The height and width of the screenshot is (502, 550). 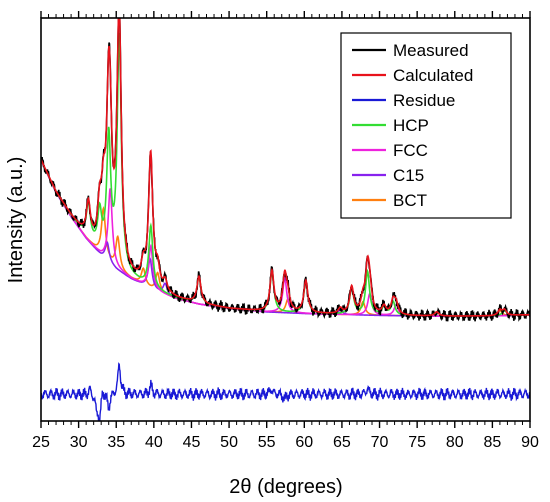 I want to click on legend: Measured Calculated Residue HCP FCC C15 BCT, so click(x=426, y=125).